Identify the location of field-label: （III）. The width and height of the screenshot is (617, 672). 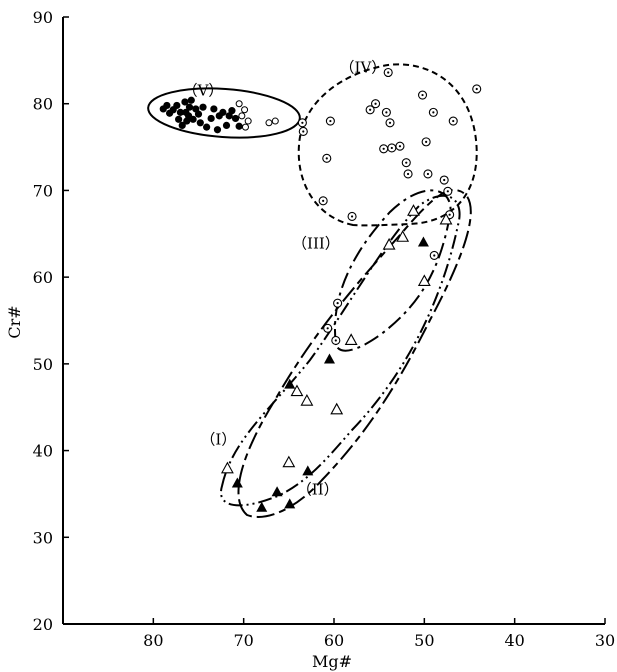
(316, 243).